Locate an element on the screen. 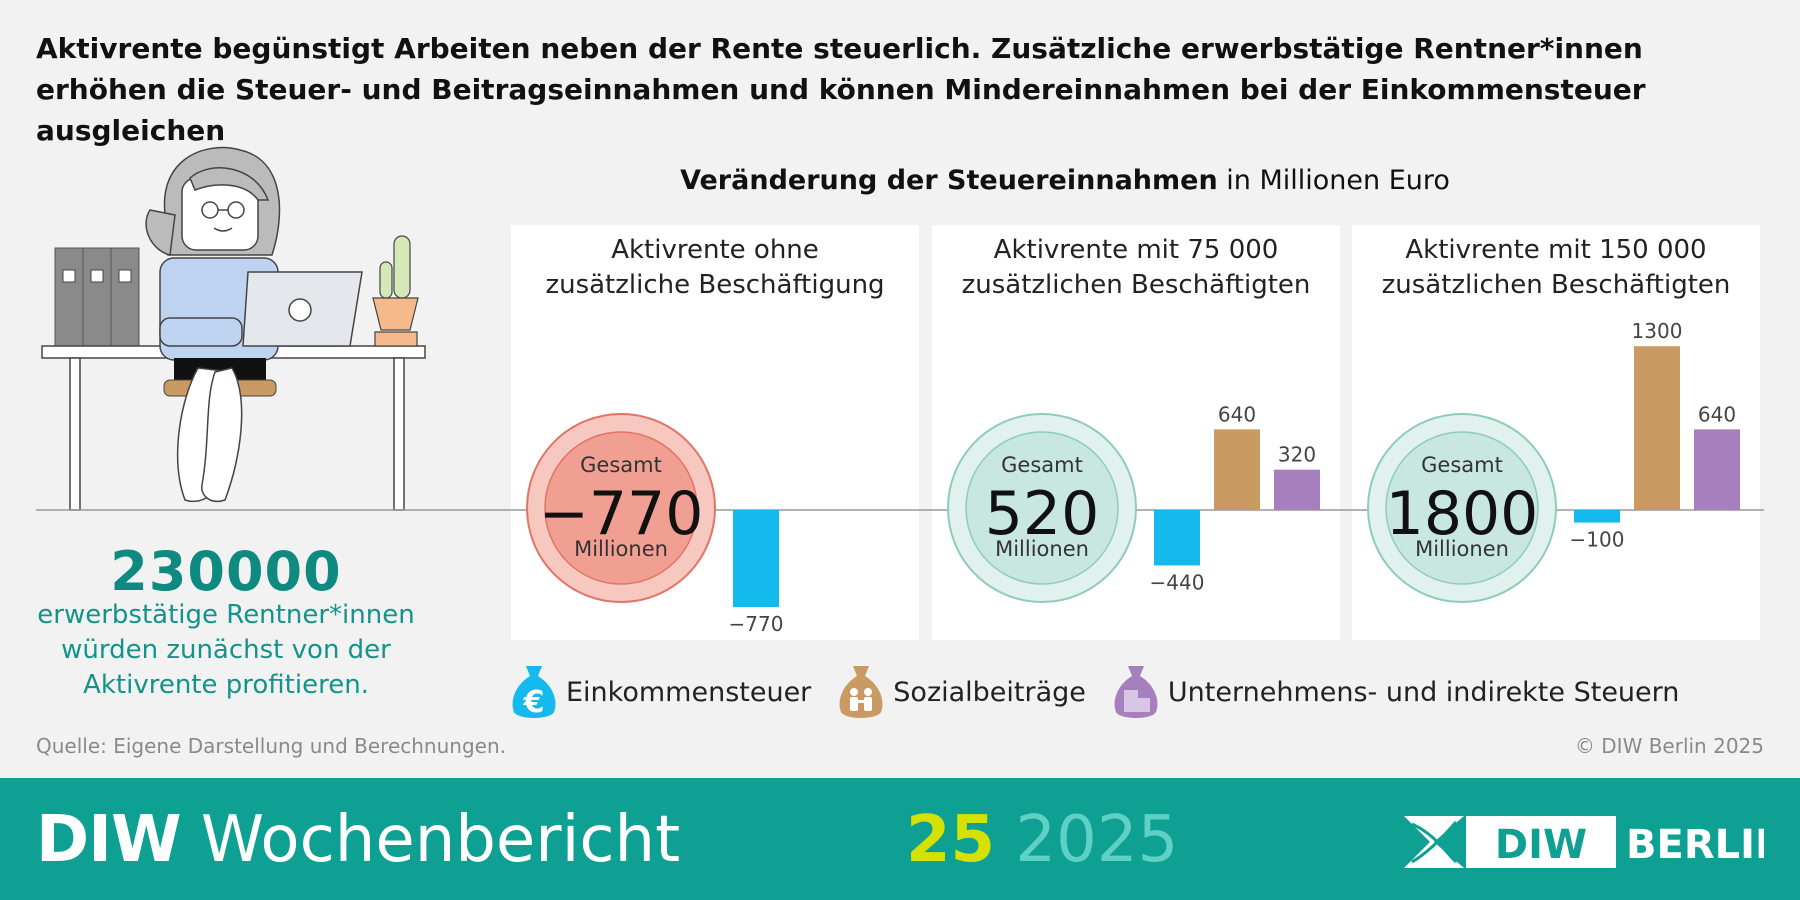 The image size is (1800, 900). chart-title-bold: Veränderung der Steuereinnahmen is located at coordinates (949, 180).